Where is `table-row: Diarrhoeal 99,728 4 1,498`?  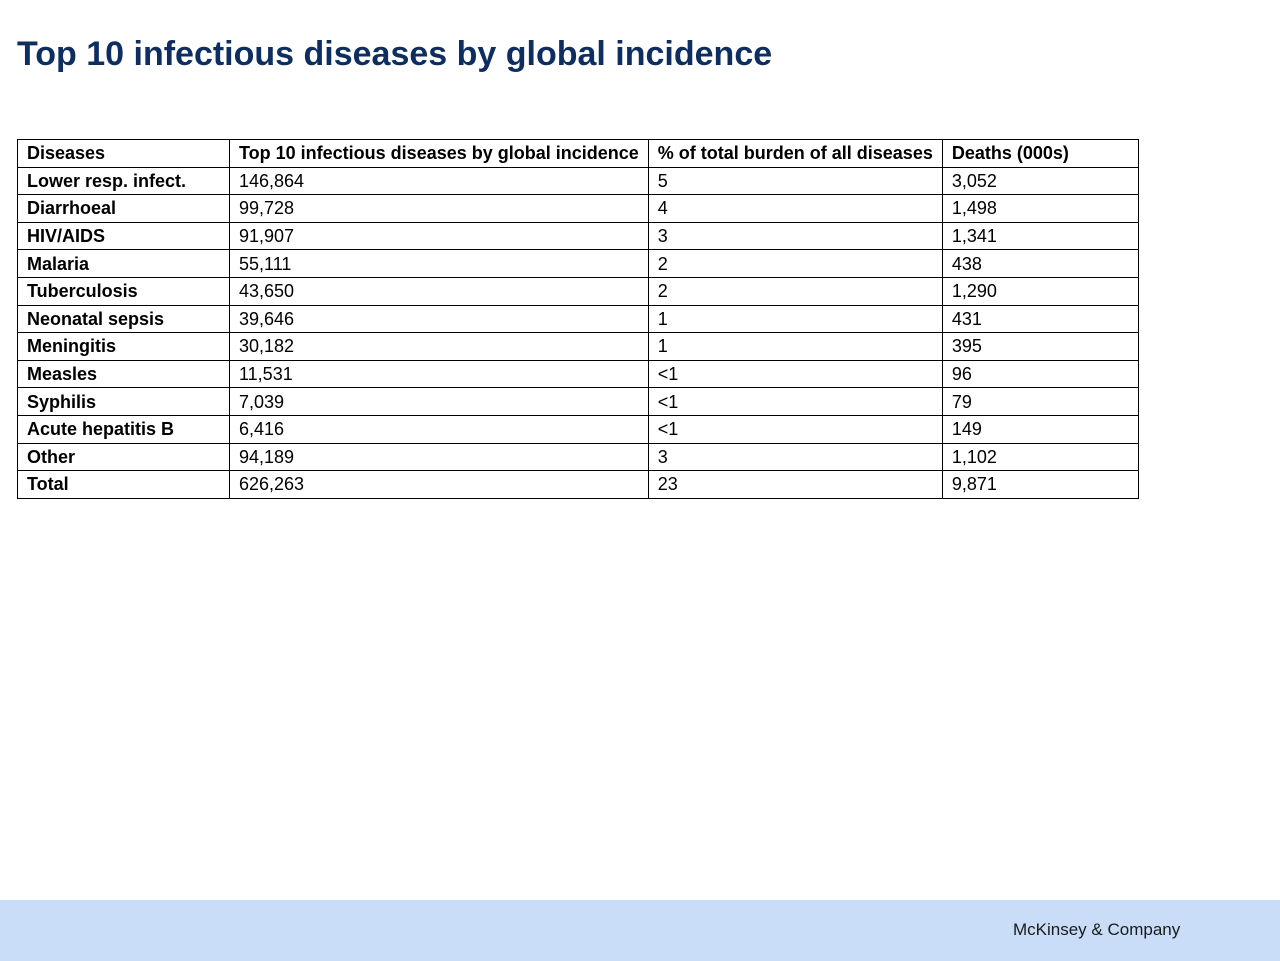 table-row: Diarrhoeal 99,728 4 1,498 is located at coordinates (578, 208).